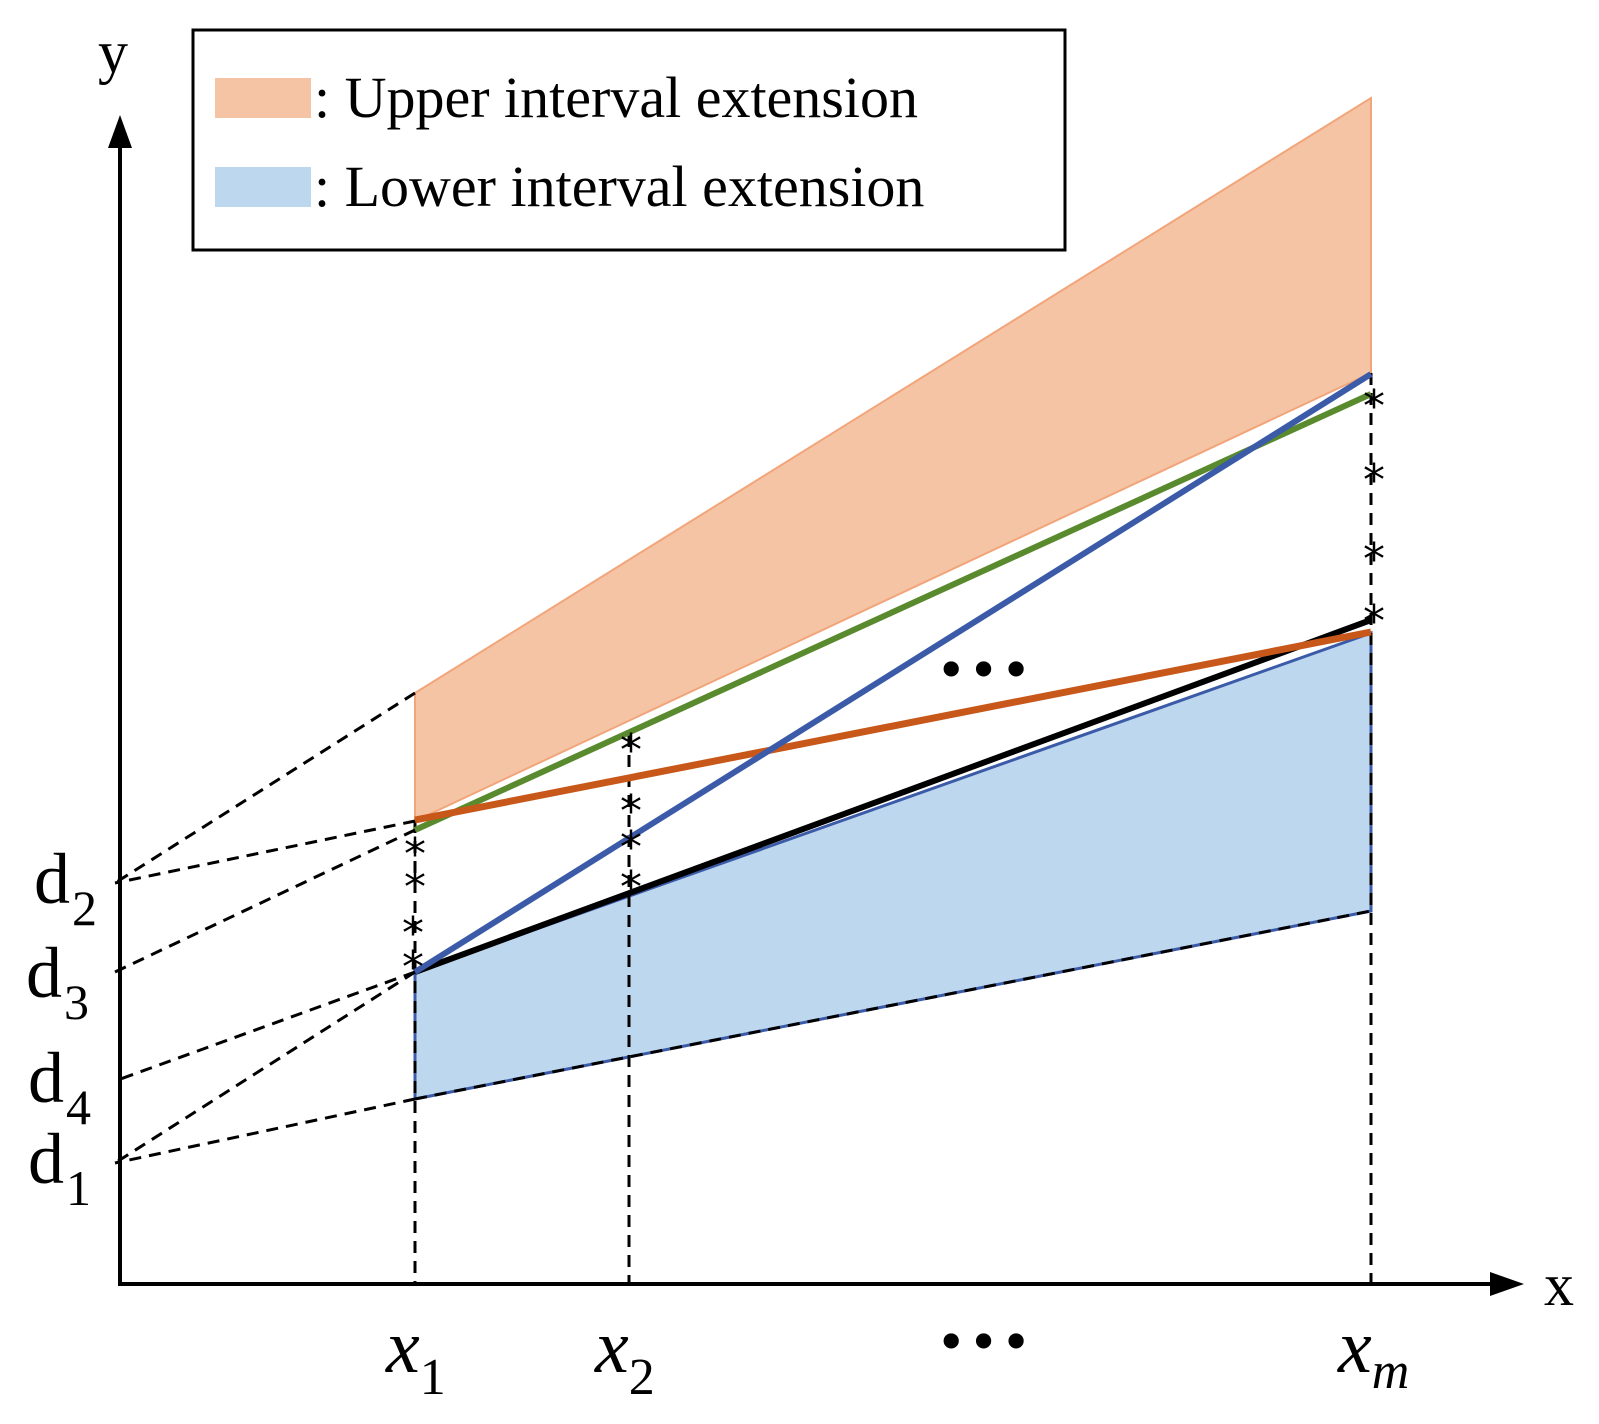  Describe the element at coordinates (1559, 1285) in the screenshot. I see `x-axis-label: x` at that location.